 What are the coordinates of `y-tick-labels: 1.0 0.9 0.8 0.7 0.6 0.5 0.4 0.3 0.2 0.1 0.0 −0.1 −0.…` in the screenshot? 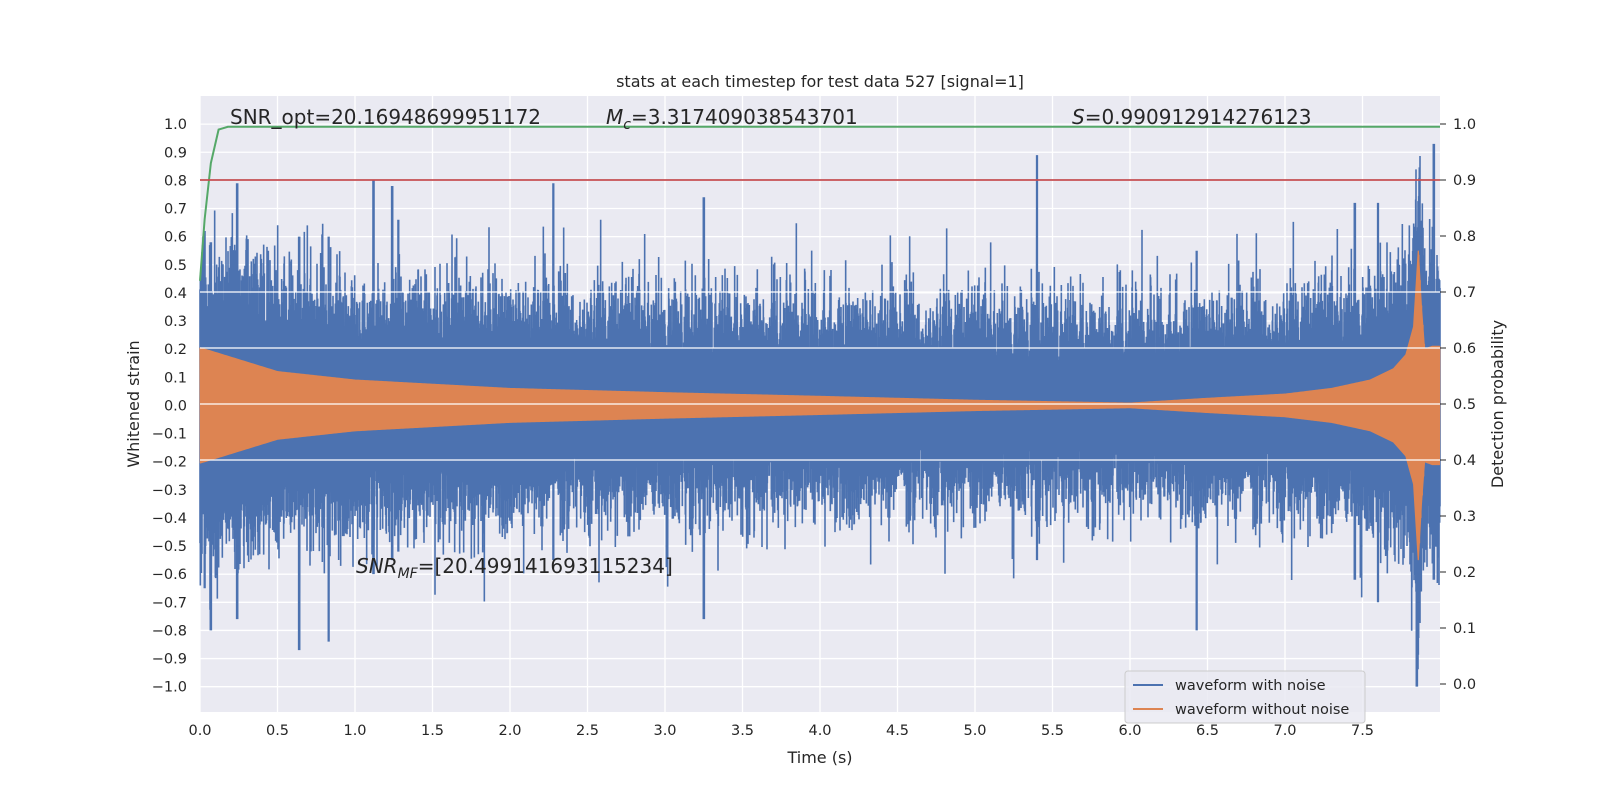 It's located at (169, 406).